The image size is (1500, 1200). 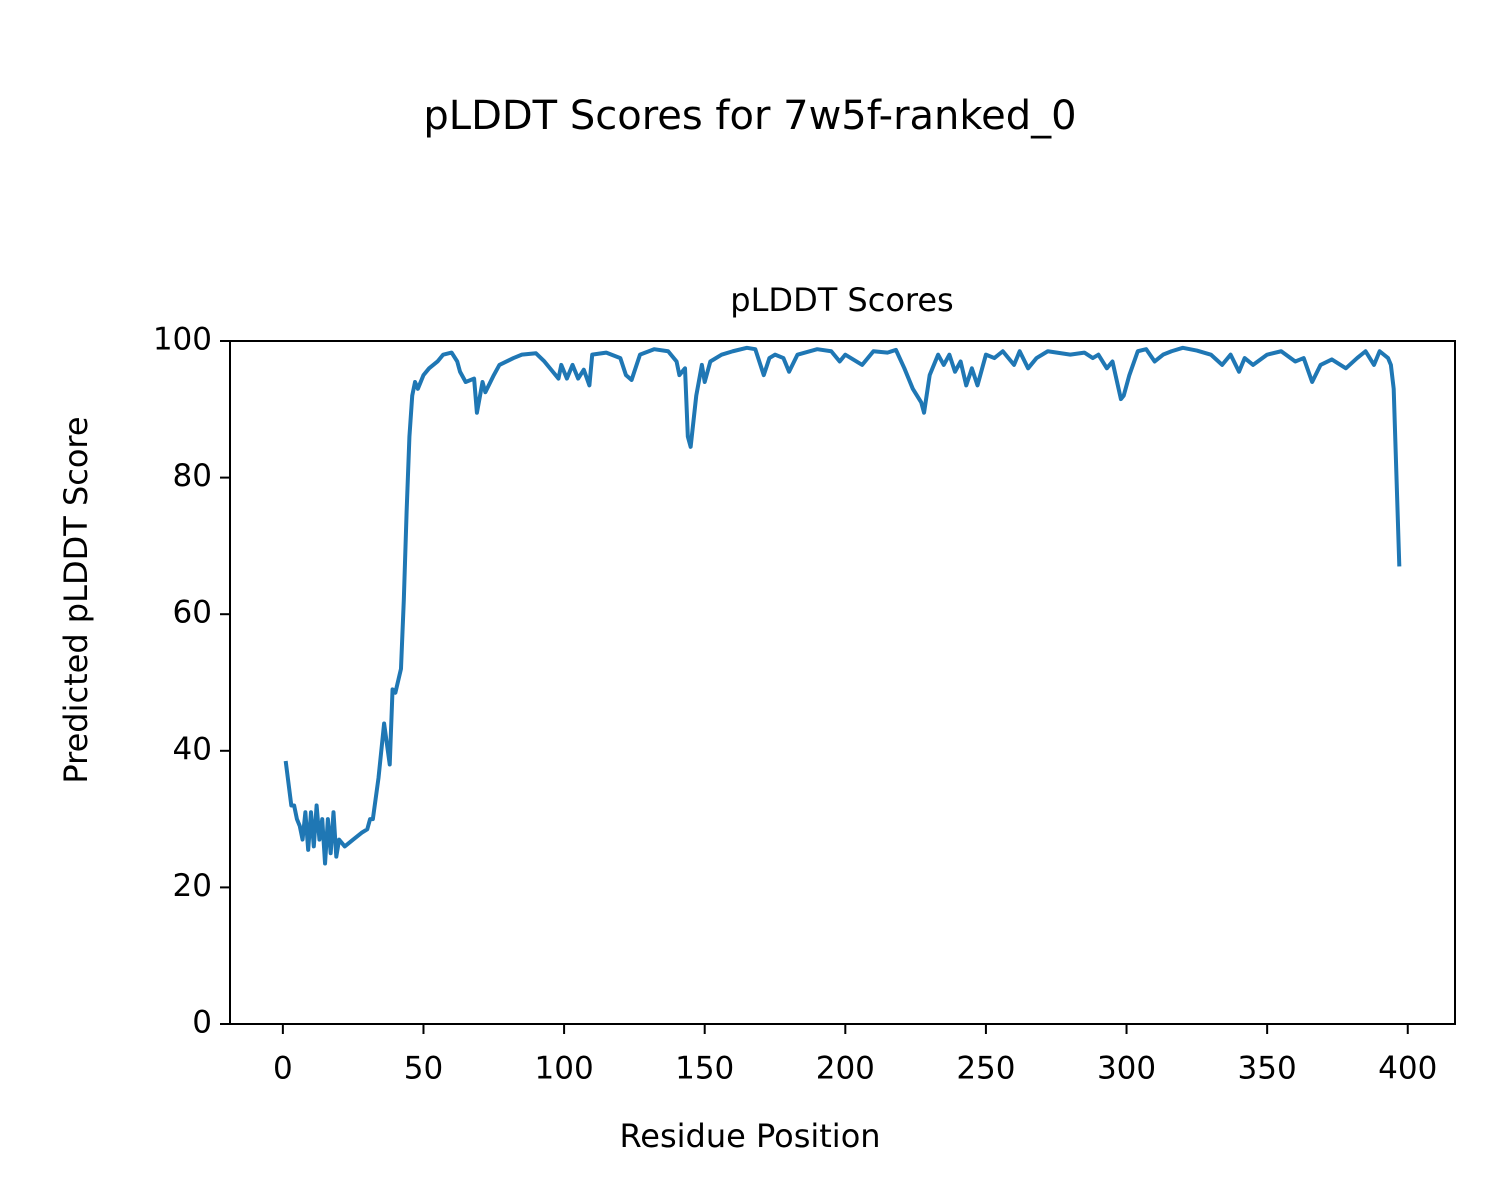 I want to click on y-tick-label: 60, so click(x=192, y=613).